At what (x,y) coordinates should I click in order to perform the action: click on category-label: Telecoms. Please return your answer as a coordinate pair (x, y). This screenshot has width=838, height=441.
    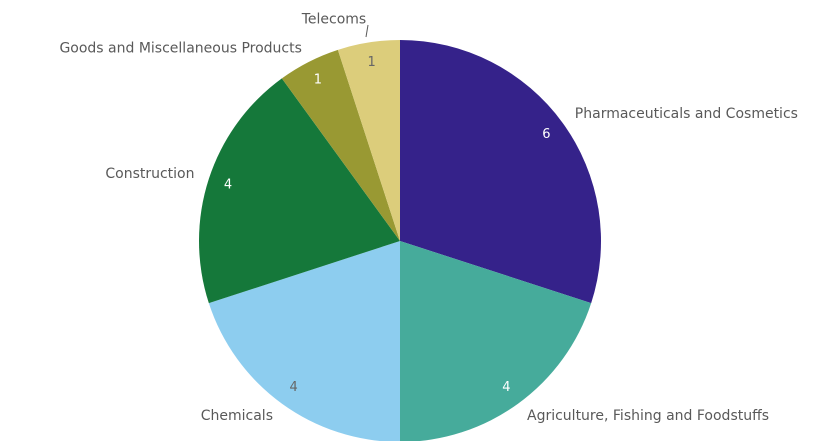
    Looking at the image, I should click on (333, 20).